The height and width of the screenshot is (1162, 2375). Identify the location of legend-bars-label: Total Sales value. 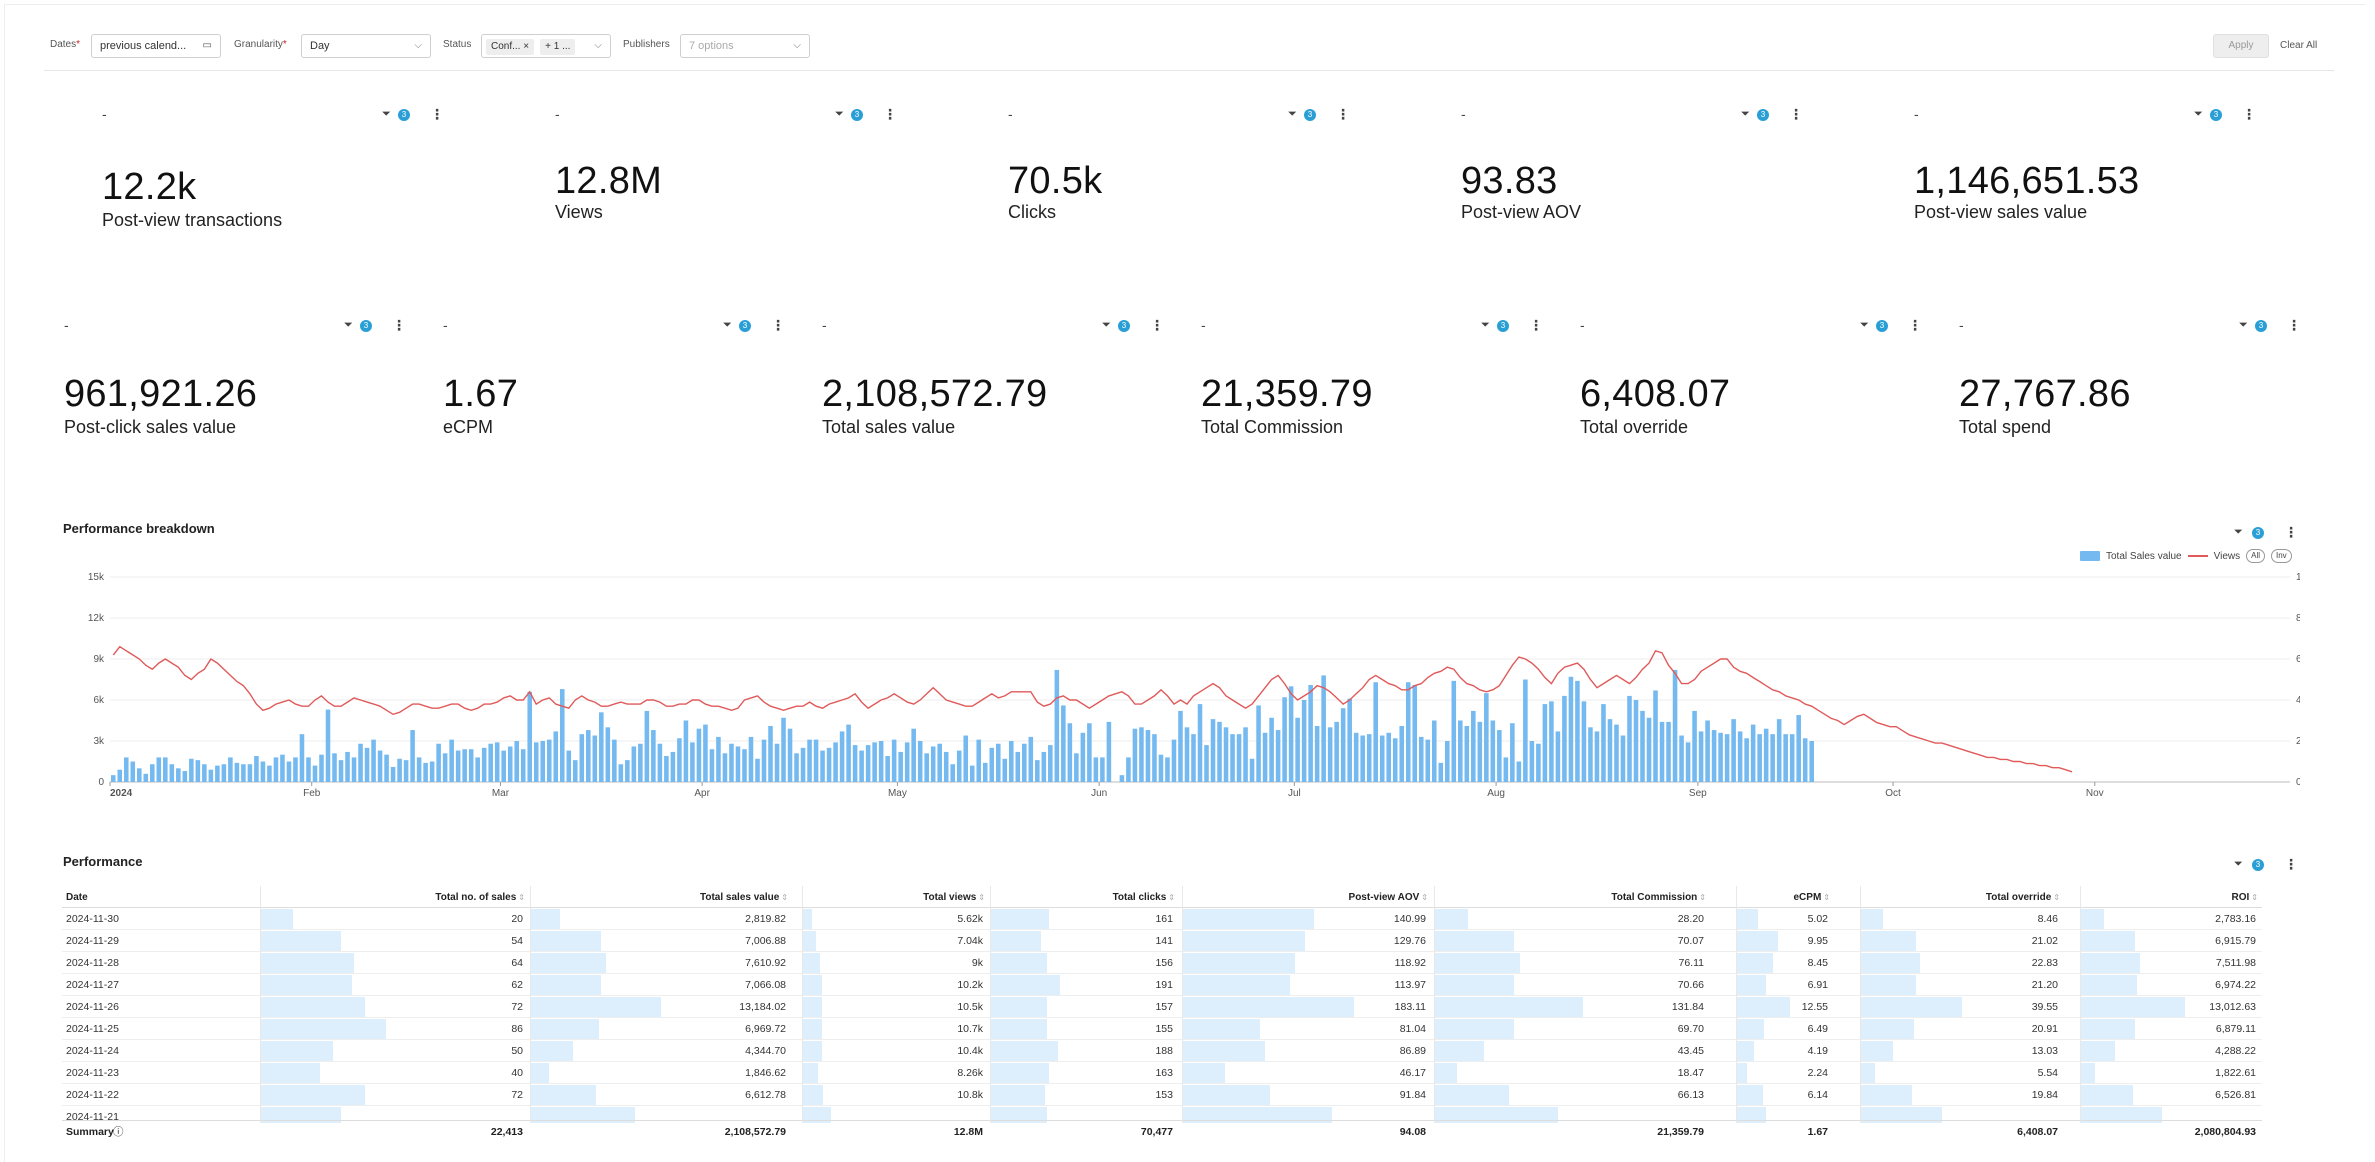
(2144, 556).